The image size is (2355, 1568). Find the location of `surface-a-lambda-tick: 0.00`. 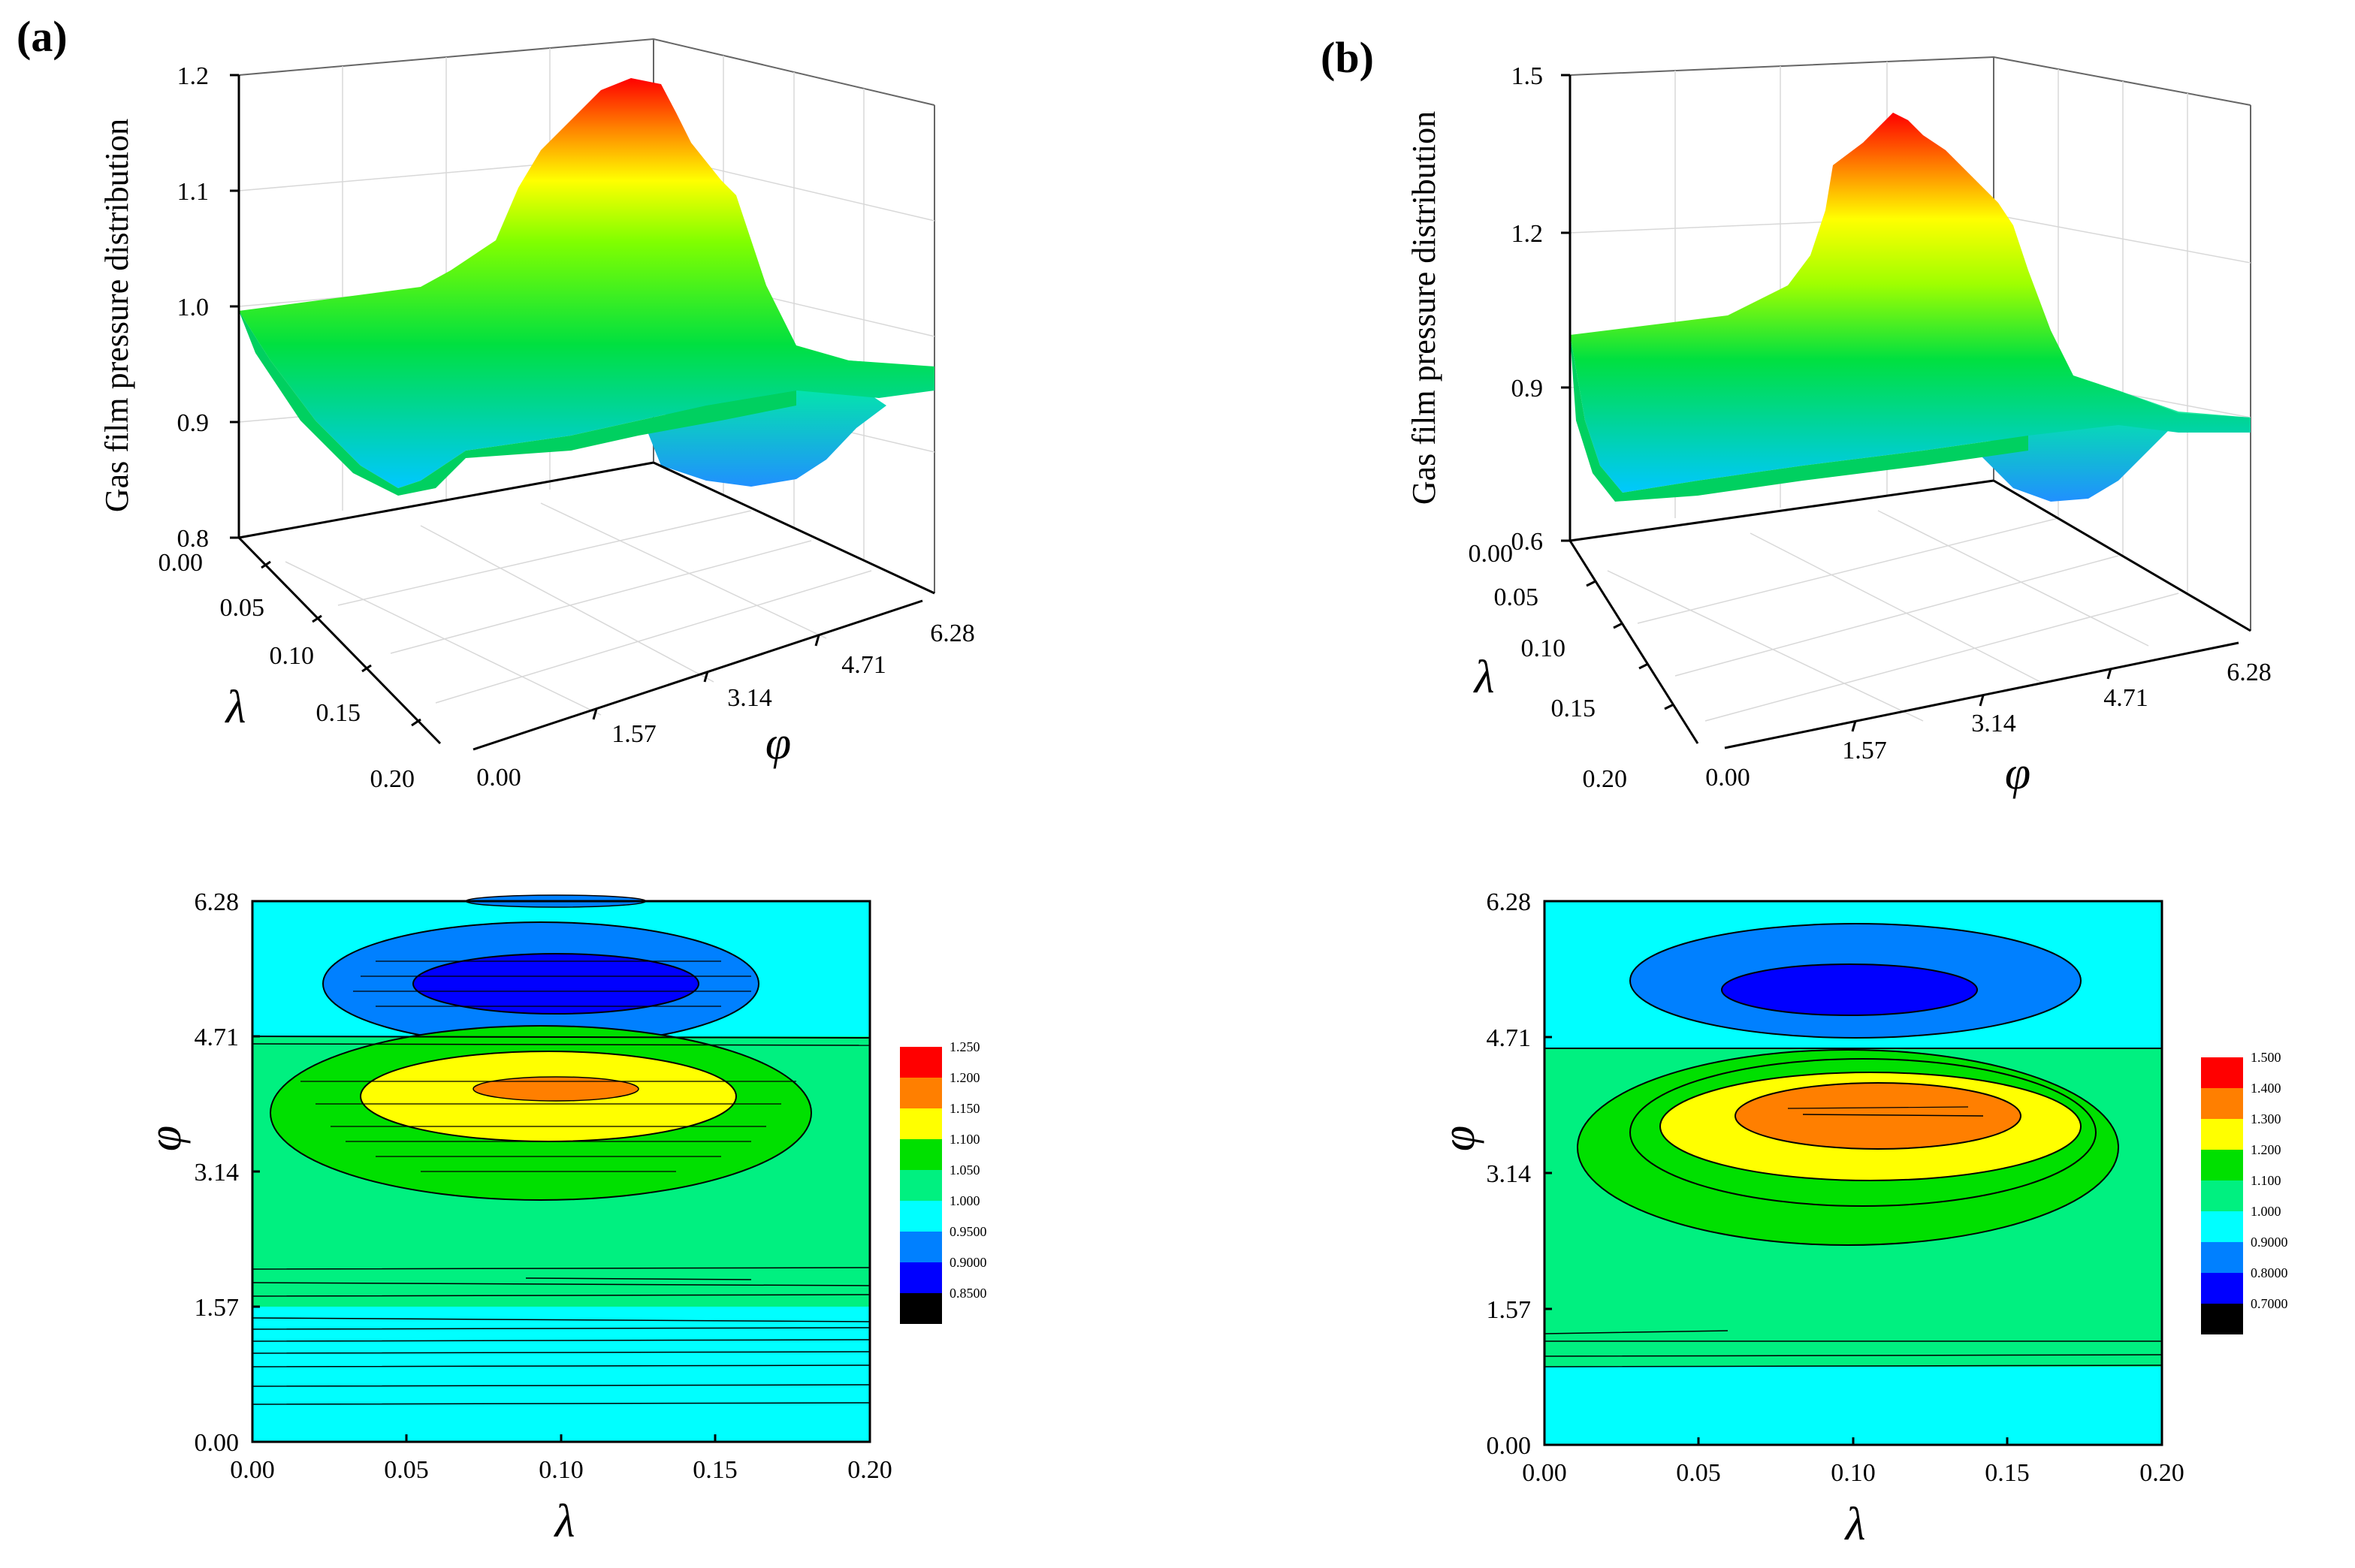

surface-a-lambda-tick: 0.00 is located at coordinates (181, 563).